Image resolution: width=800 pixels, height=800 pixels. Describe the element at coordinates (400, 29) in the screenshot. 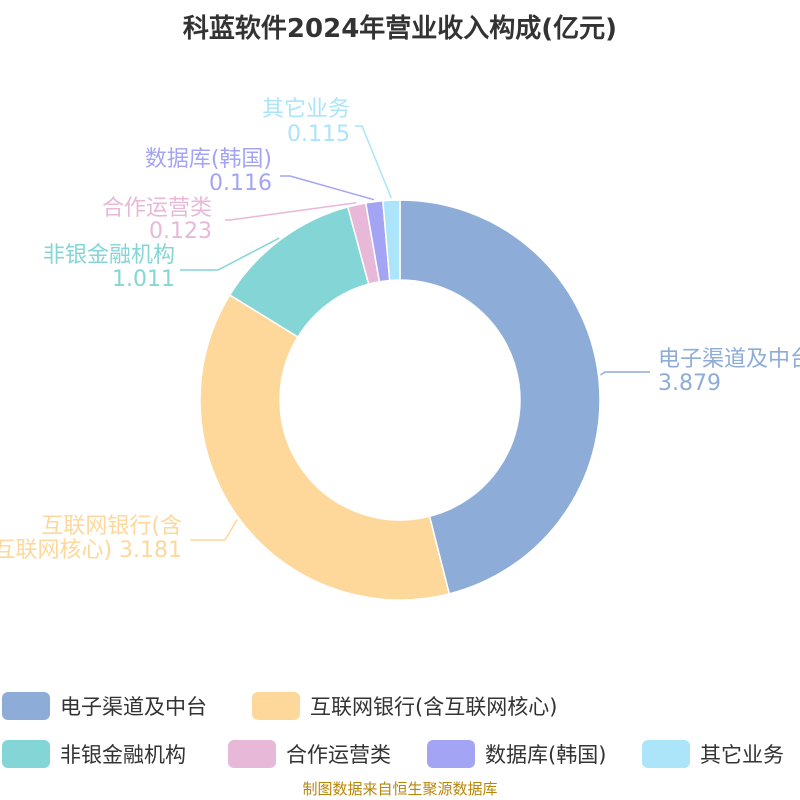

I see `chart-title: 科蓝软件2024年营业收入构成(亿元)` at that location.